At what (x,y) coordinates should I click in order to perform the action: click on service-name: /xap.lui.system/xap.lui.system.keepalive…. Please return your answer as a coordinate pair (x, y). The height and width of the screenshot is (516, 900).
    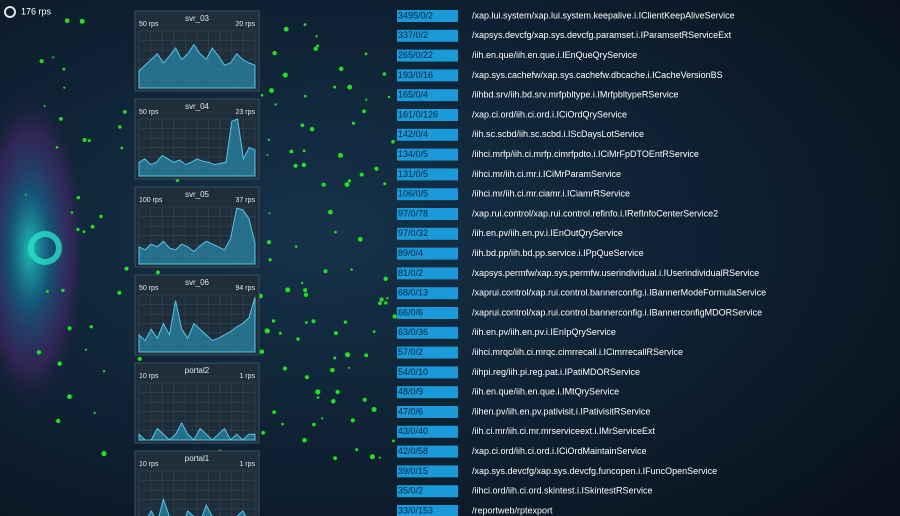
    Looking at the image, I should click on (603, 15).